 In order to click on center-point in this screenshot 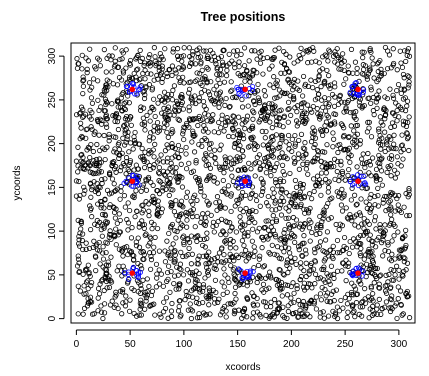, I will do `click(132, 89)`.